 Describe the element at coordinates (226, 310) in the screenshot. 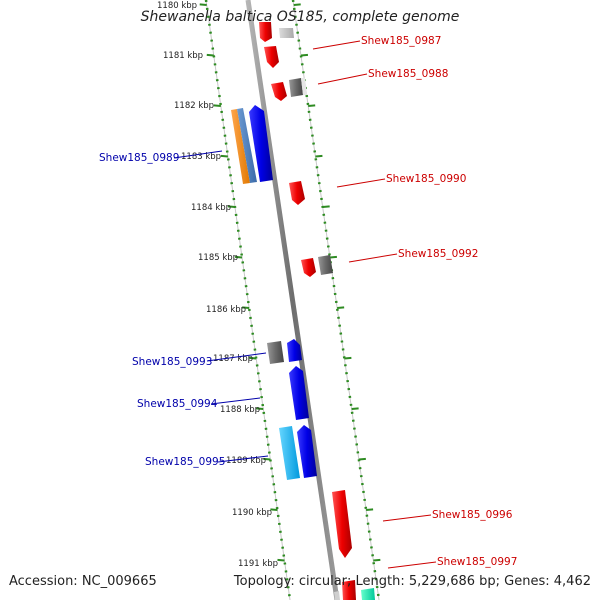

I see `scale-tick-label: 1186 kbp` at that location.